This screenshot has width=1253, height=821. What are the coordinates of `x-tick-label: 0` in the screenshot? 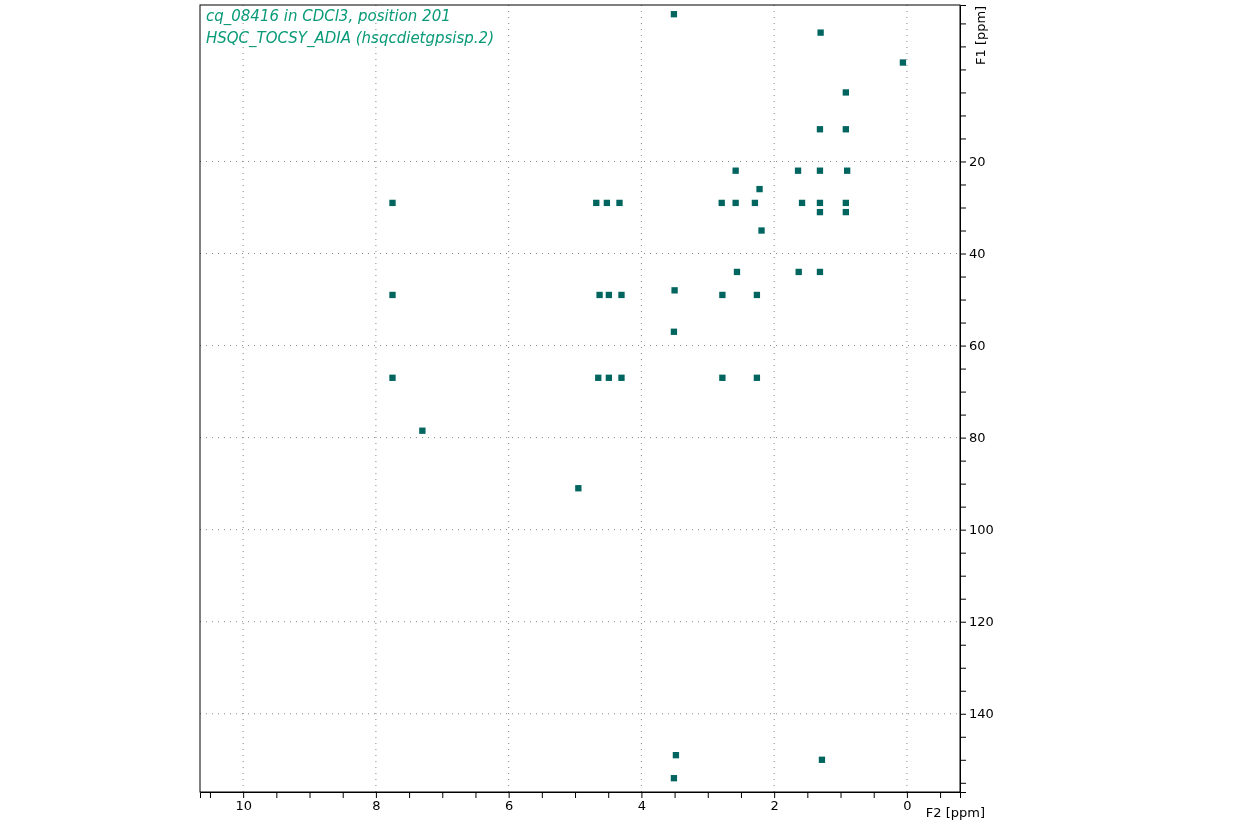 It's located at (907, 806).